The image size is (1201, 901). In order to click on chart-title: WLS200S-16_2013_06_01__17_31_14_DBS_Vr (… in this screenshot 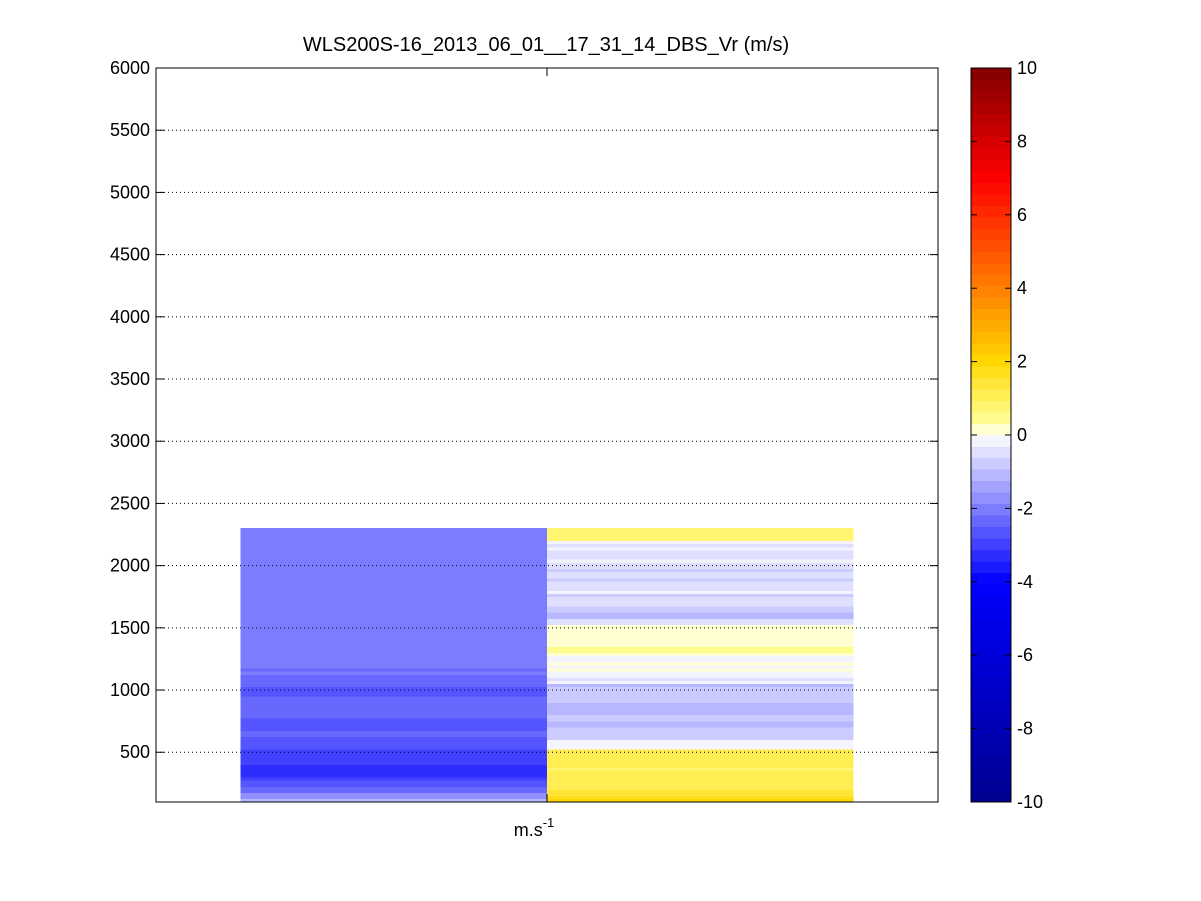, I will do `click(546, 45)`.